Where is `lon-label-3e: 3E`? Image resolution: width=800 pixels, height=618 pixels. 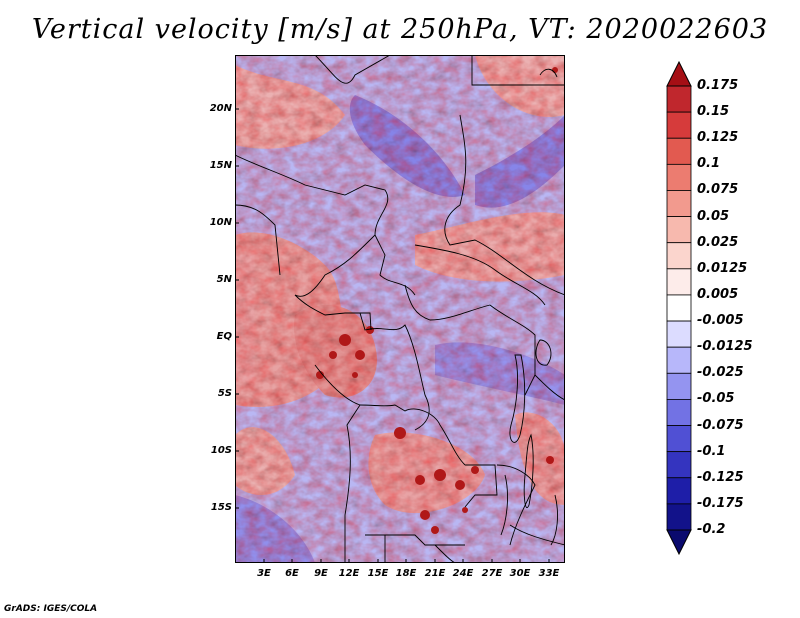
lon-label-3e: 3E is located at coordinates (264, 573).